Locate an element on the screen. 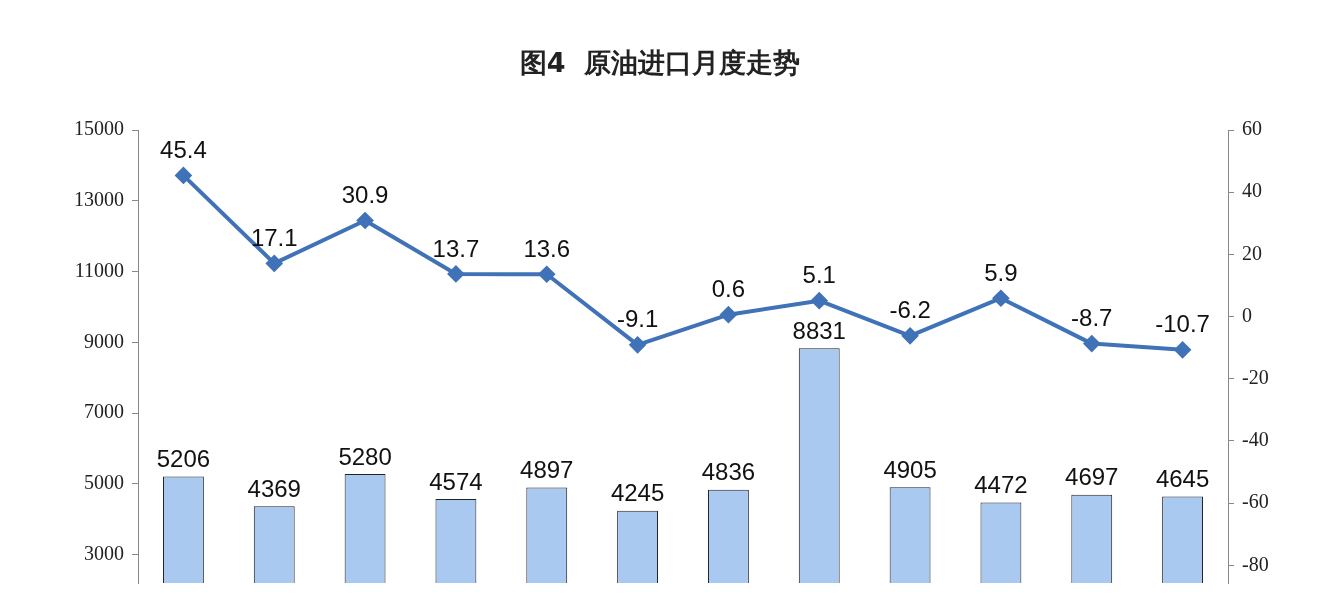  data-label: 4369 is located at coordinates (274, 488).